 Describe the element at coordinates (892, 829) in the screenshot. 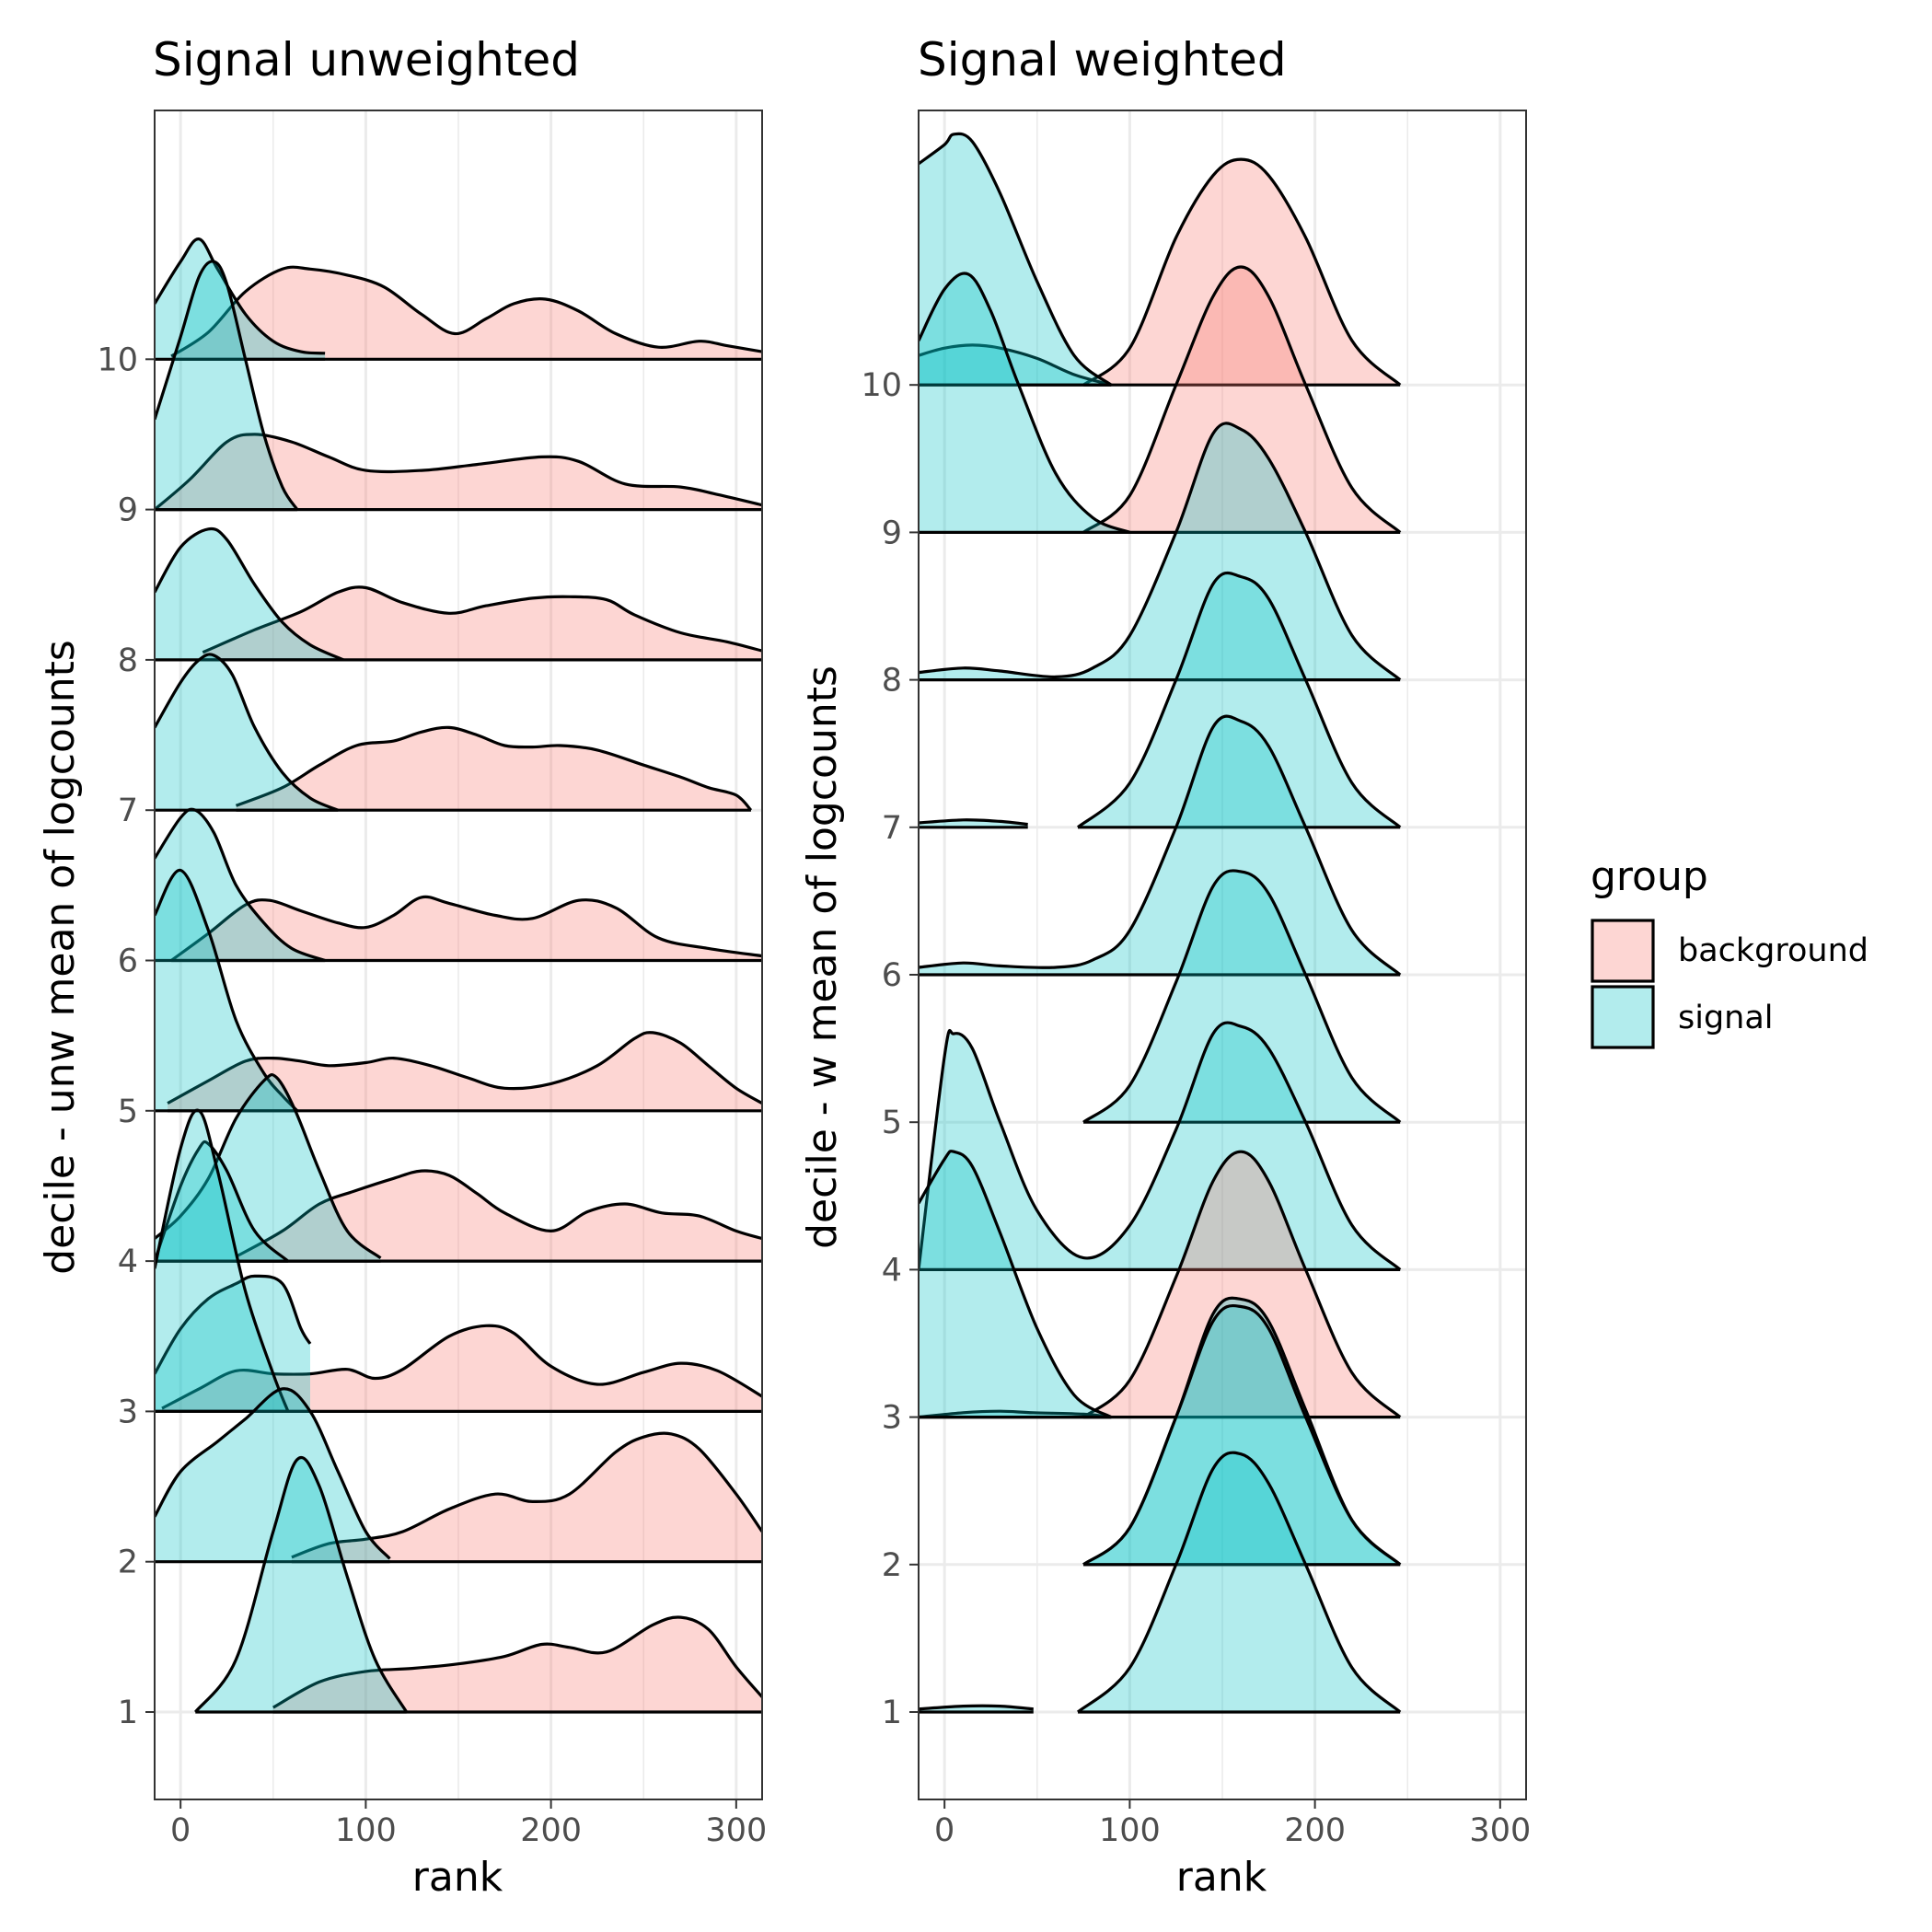

I see `y-tick-label: 7` at that location.